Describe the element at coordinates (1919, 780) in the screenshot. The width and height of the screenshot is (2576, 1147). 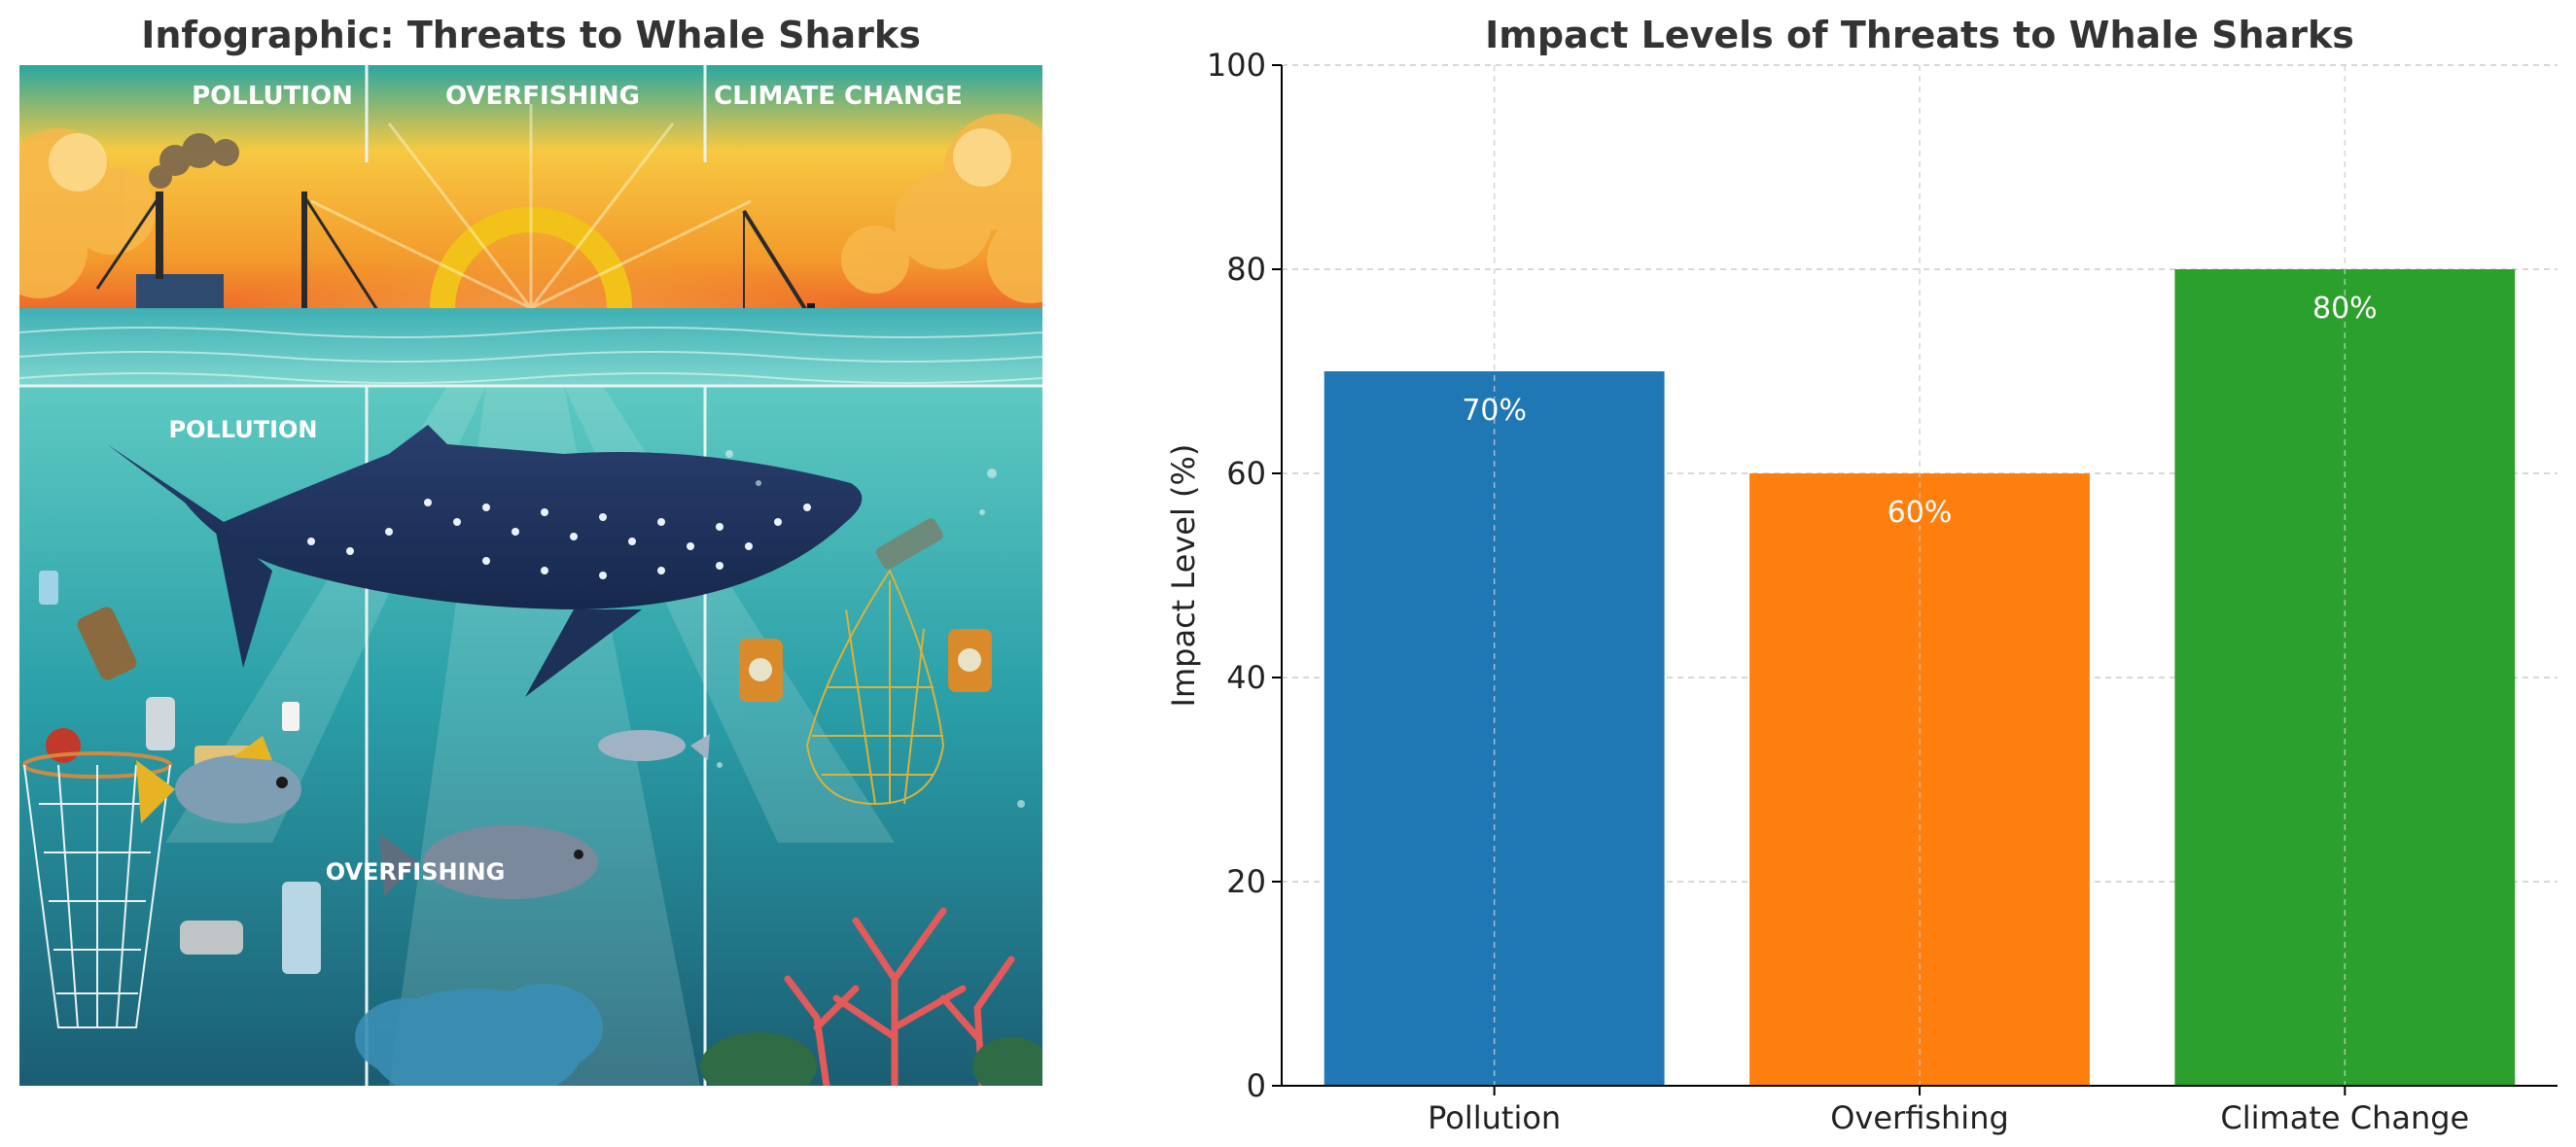
I see `bar-overfishing` at that location.